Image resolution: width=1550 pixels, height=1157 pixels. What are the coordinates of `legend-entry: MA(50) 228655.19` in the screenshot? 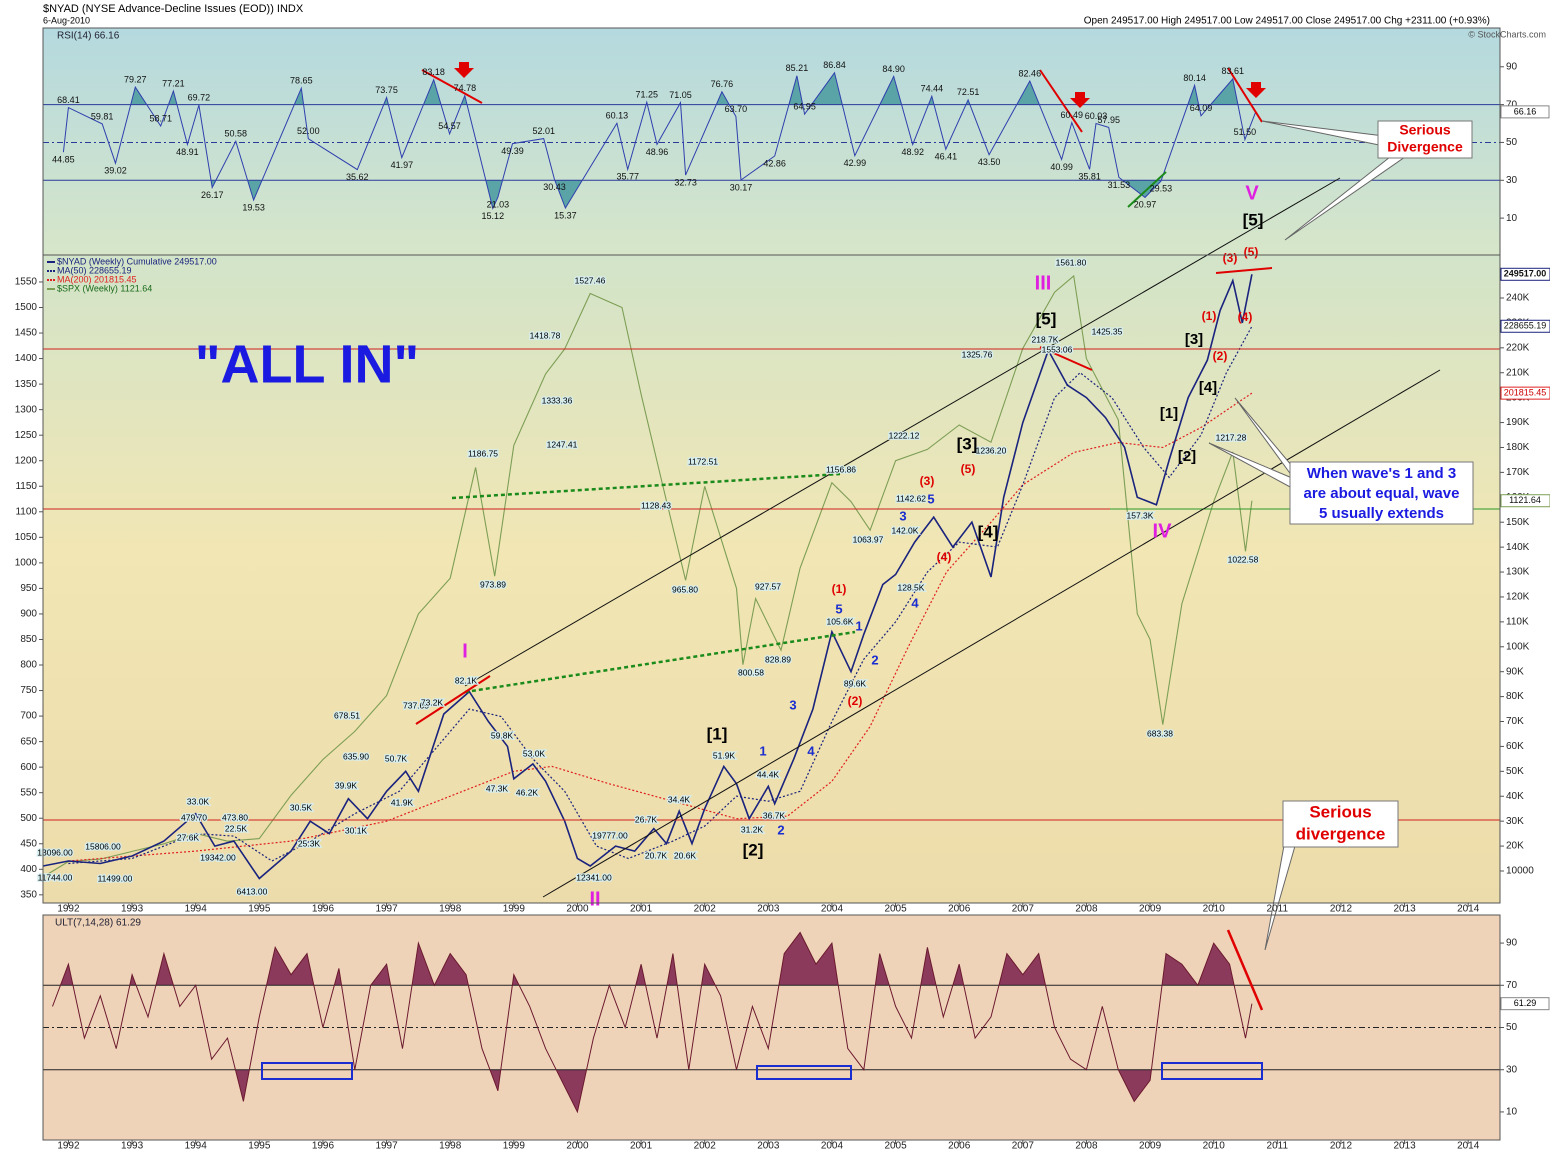 It's located at (94, 270).